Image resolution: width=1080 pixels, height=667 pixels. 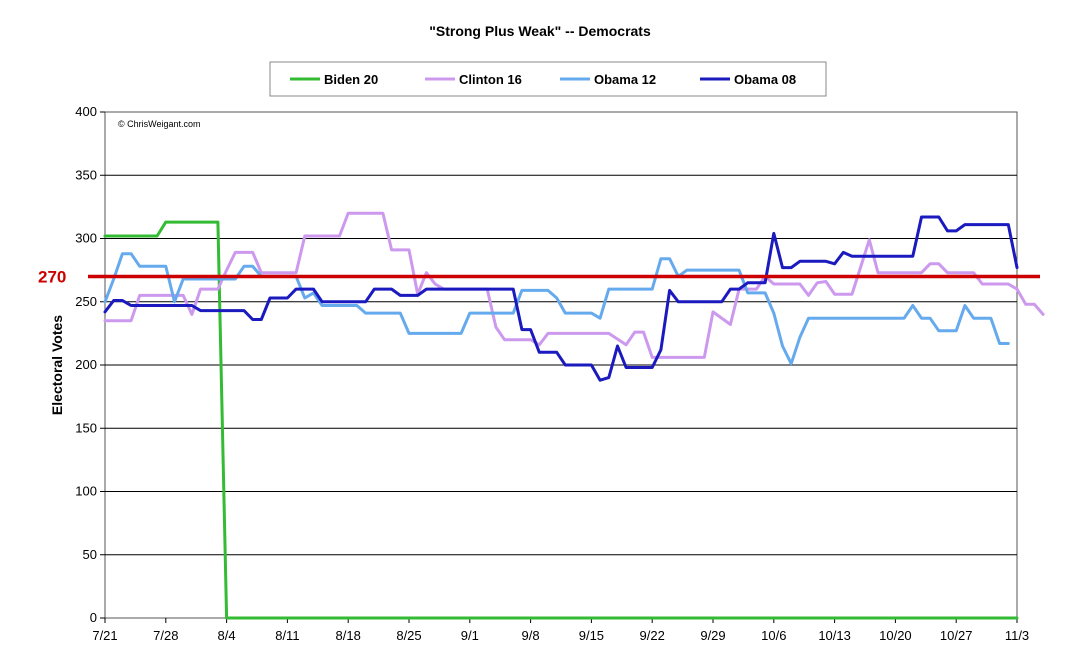 I want to click on y-tick-label: 250, so click(x=86, y=301).